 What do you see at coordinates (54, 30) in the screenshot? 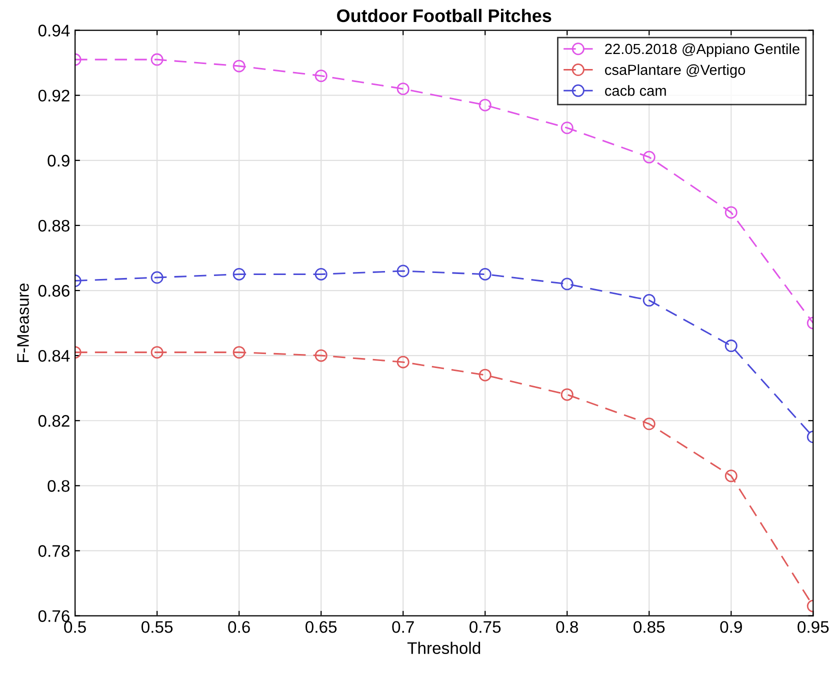
I see `y-tick-label: 0.94` at bounding box center [54, 30].